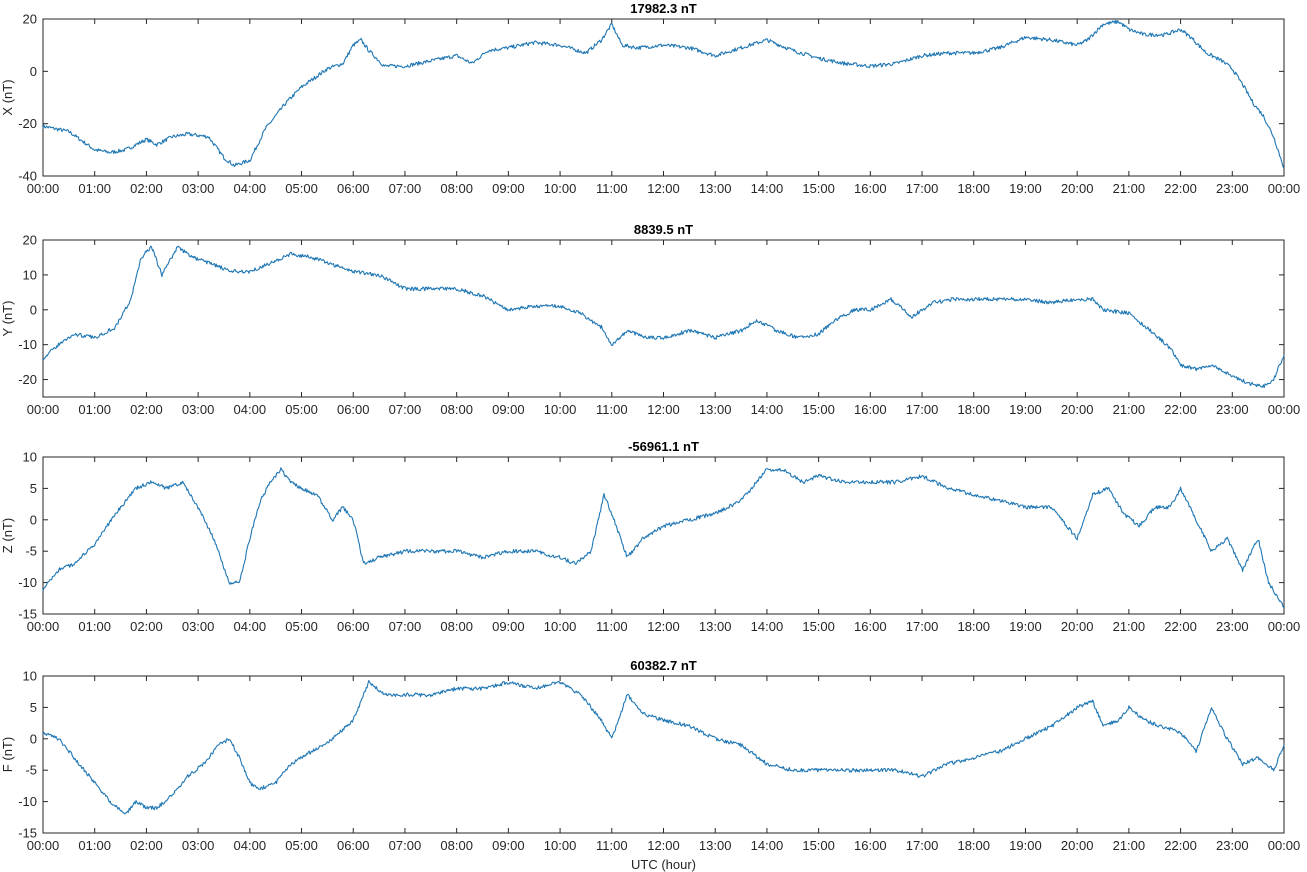 This screenshot has width=1307, height=872. Describe the element at coordinates (663, 8) in the screenshot. I see `panel-title: 17982.3 nT` at that location.